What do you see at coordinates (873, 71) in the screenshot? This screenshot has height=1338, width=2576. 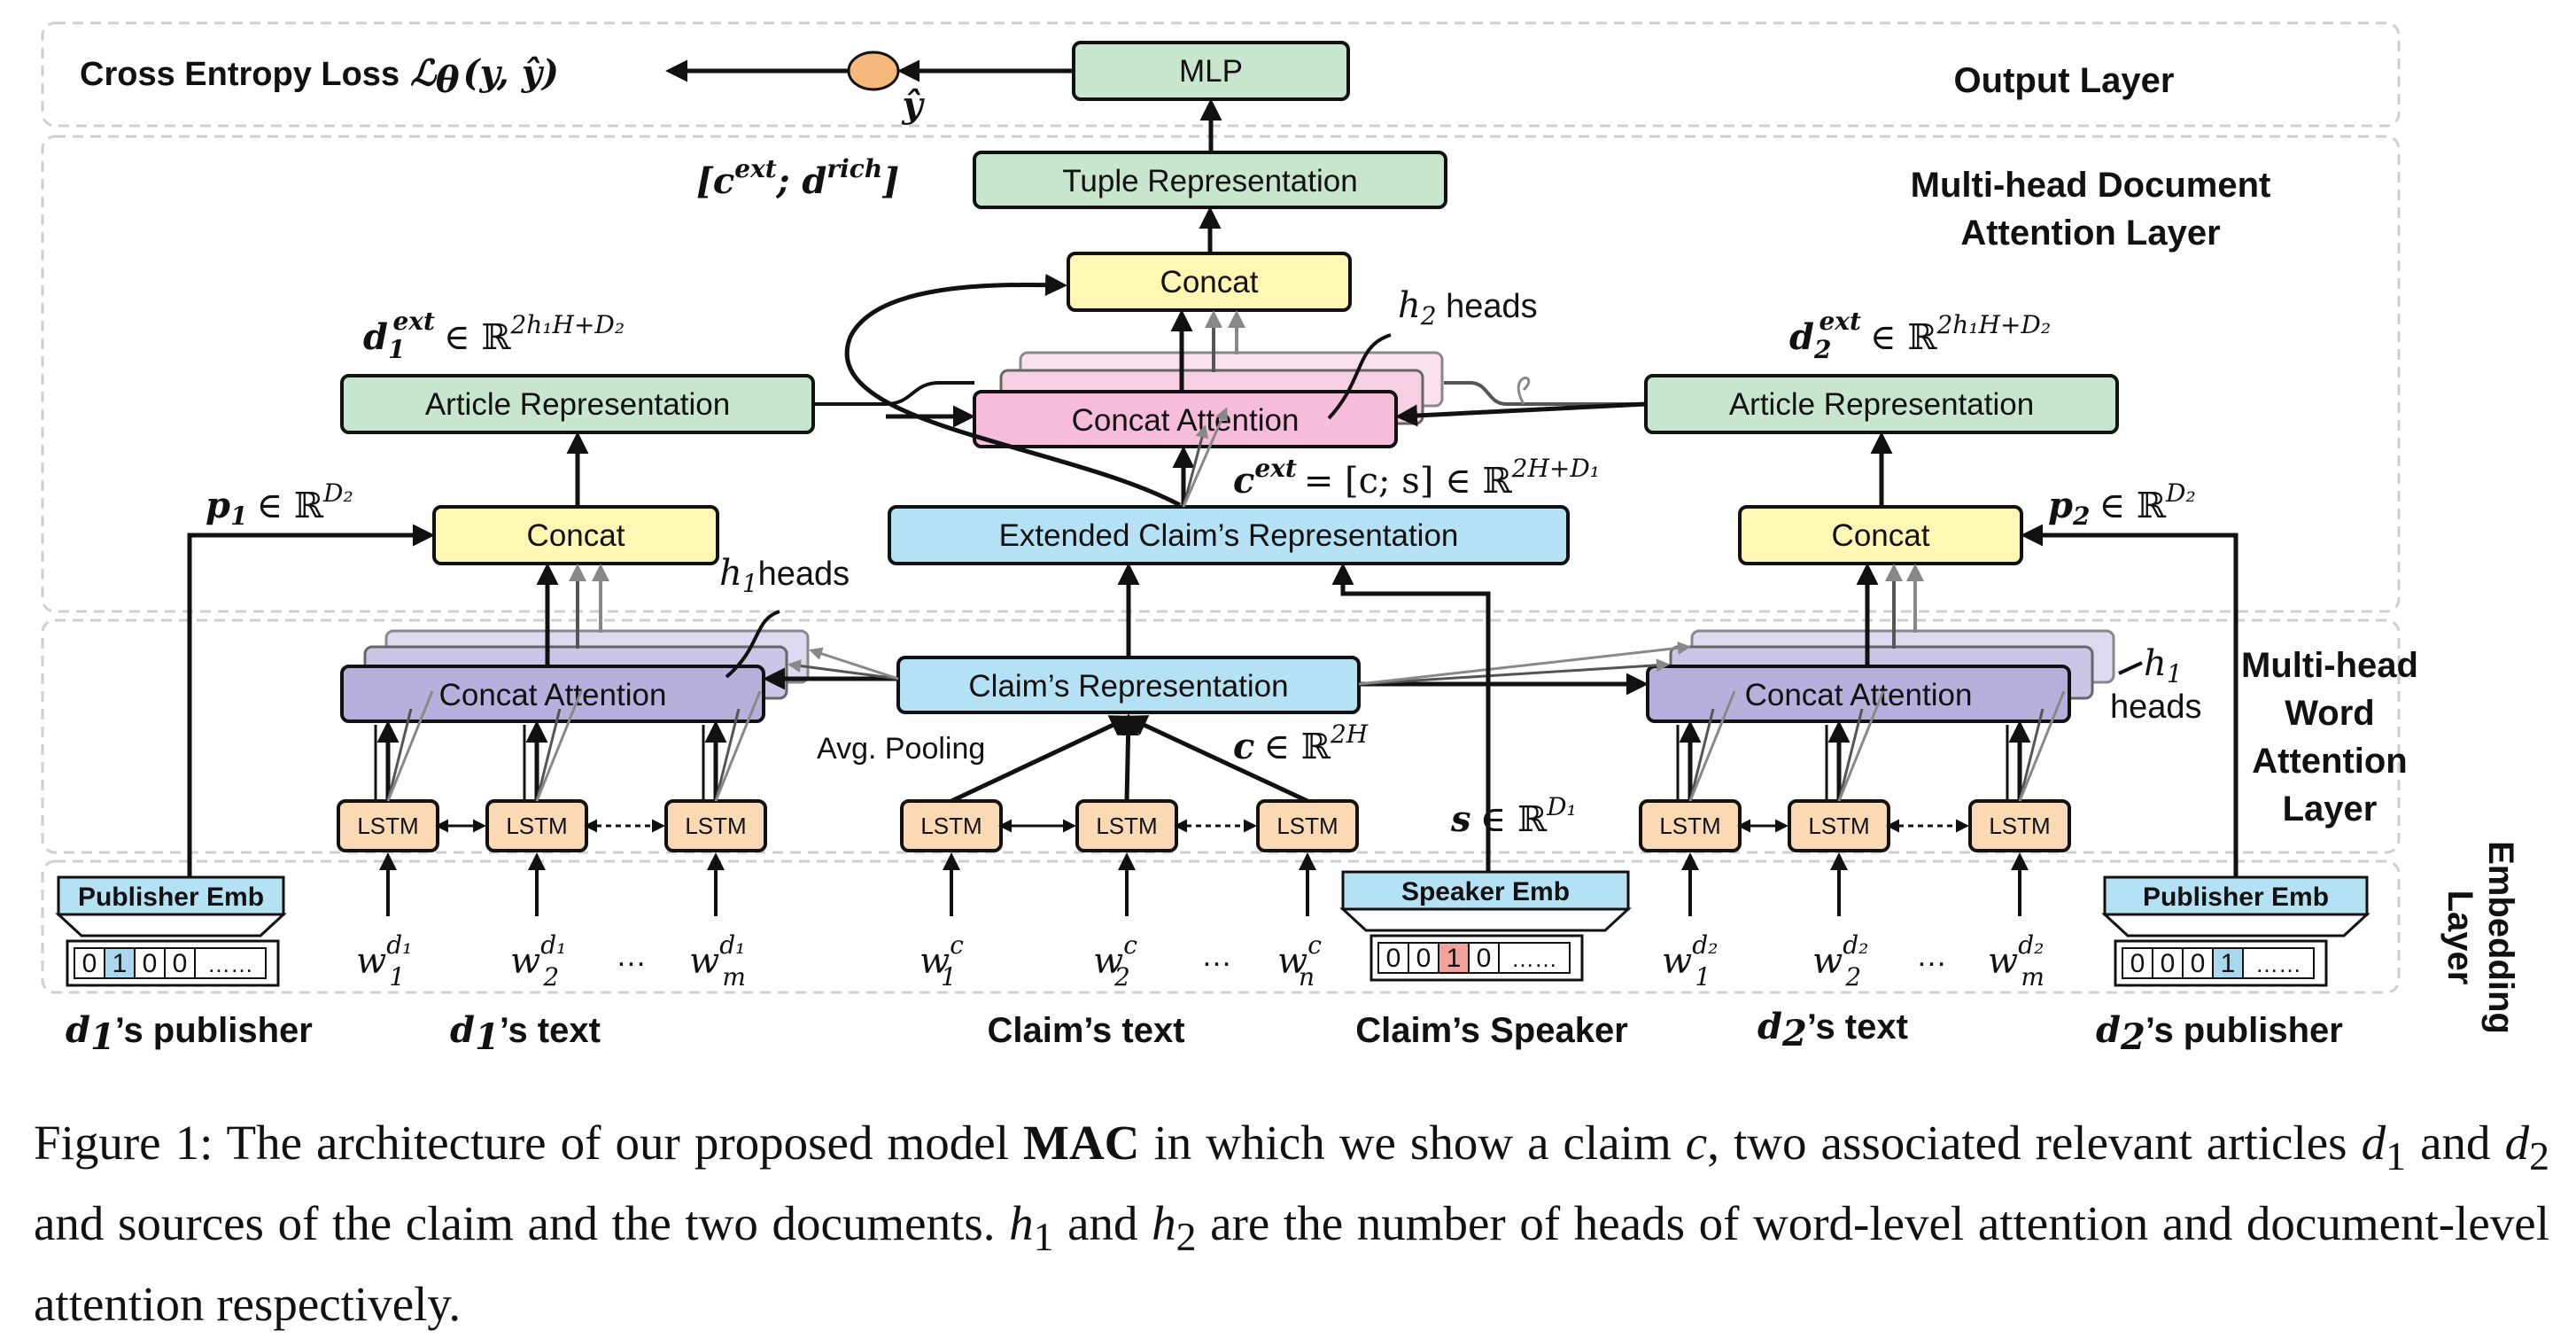 I see `output-node` at bounding box center [873, 71].